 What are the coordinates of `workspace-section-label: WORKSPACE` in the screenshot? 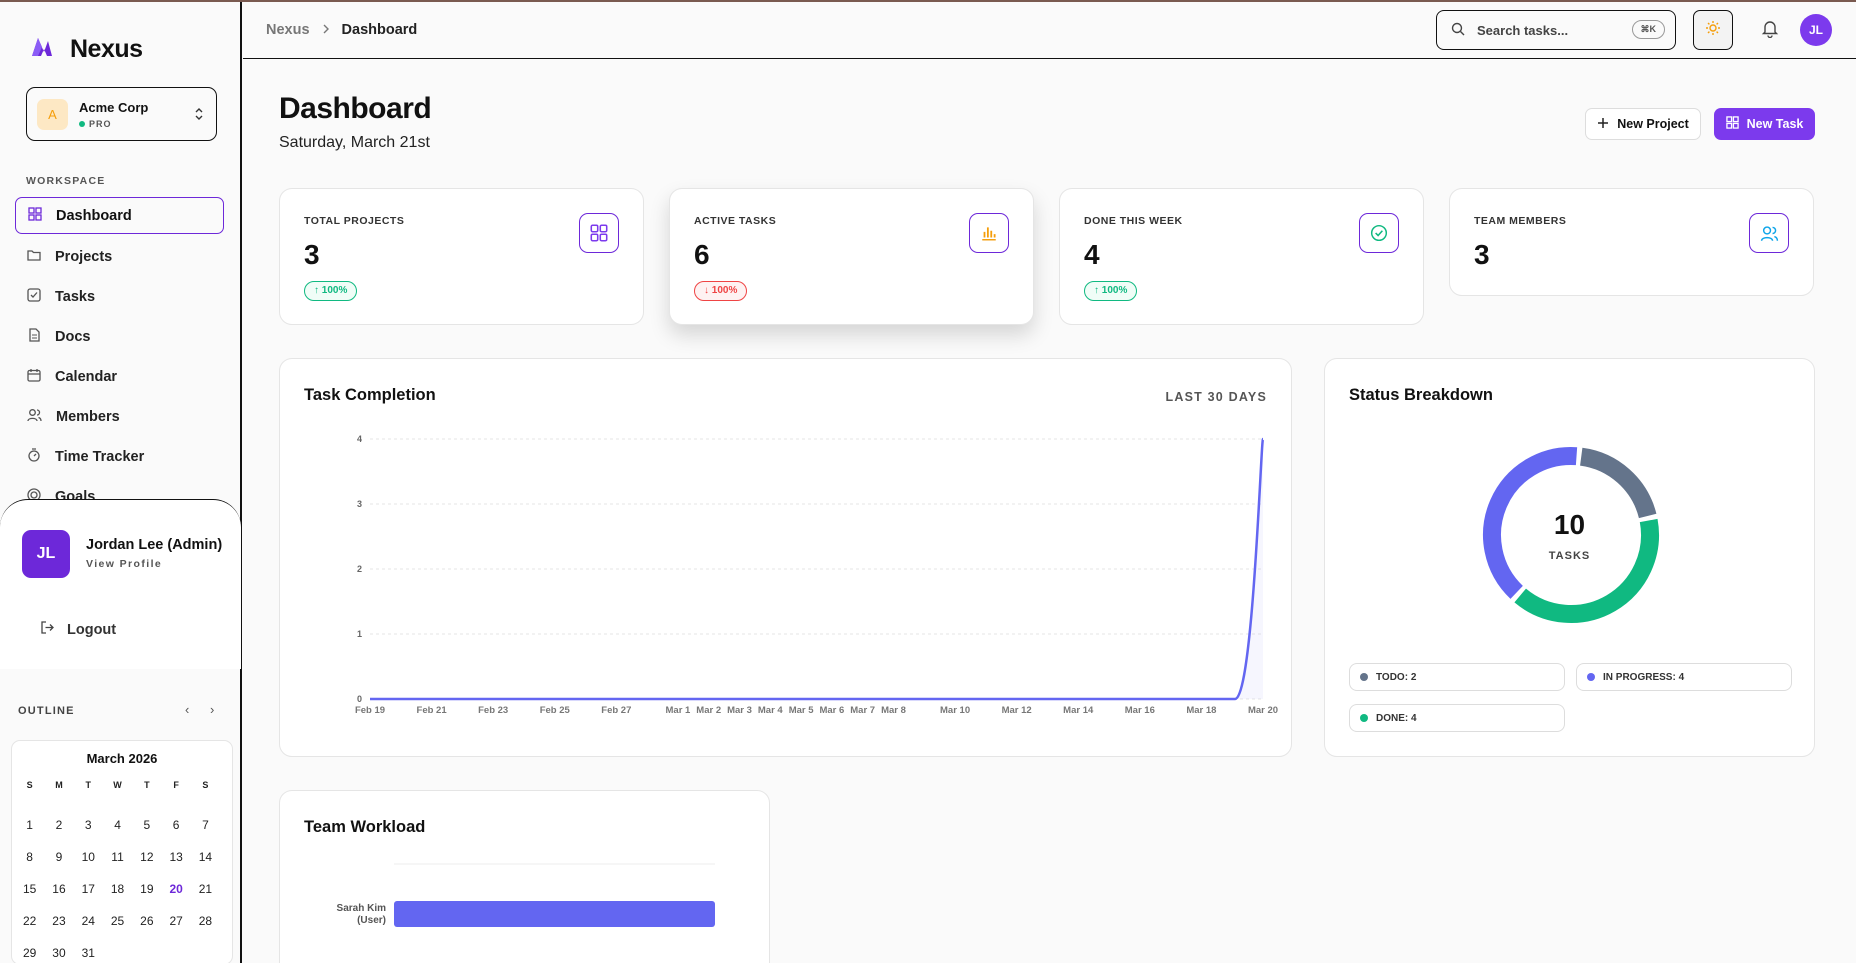 It's located at (66, 181).